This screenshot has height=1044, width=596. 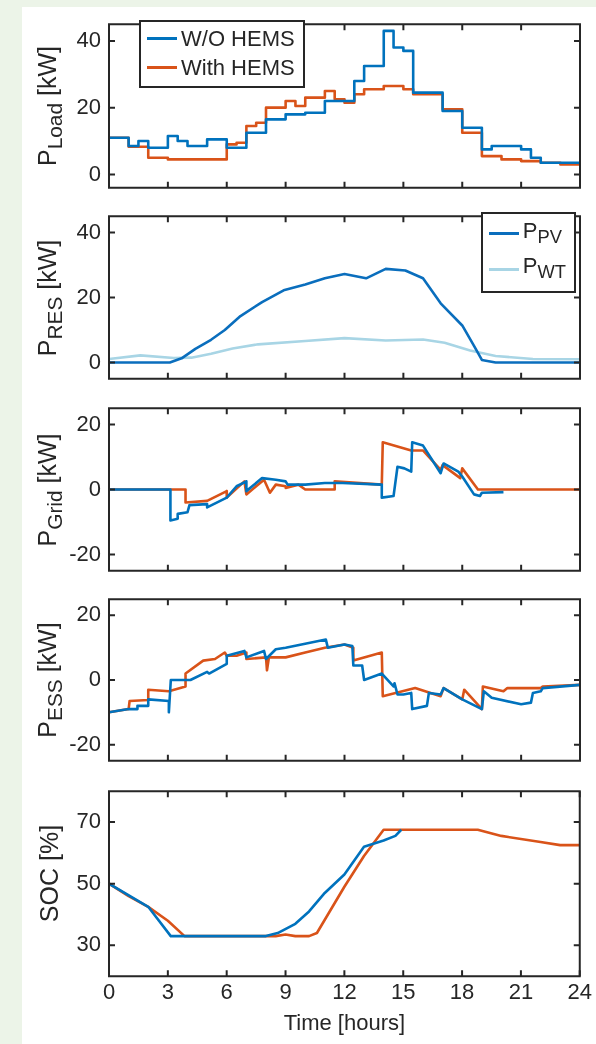 I want to click on x-axis-title: Time [hours], so click(x=344, y=1022).